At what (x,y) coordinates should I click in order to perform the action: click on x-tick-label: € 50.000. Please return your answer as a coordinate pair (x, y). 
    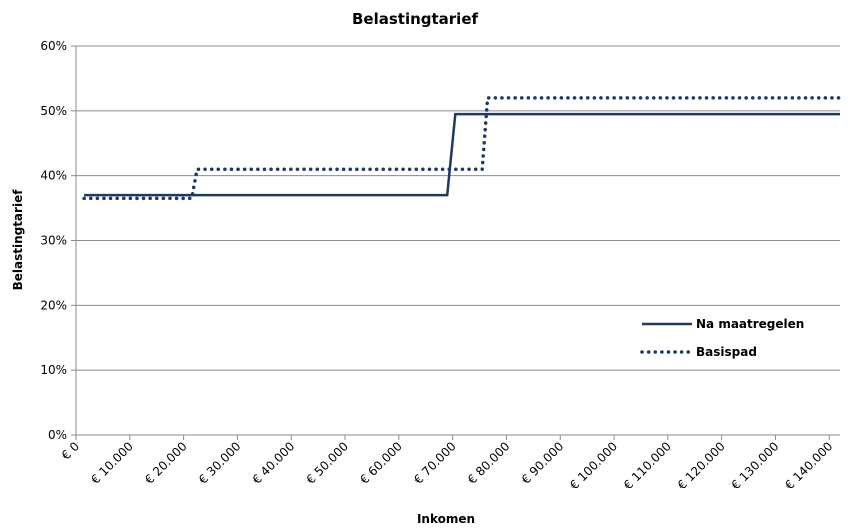
    Looking at the image, I should click on (327, 463).